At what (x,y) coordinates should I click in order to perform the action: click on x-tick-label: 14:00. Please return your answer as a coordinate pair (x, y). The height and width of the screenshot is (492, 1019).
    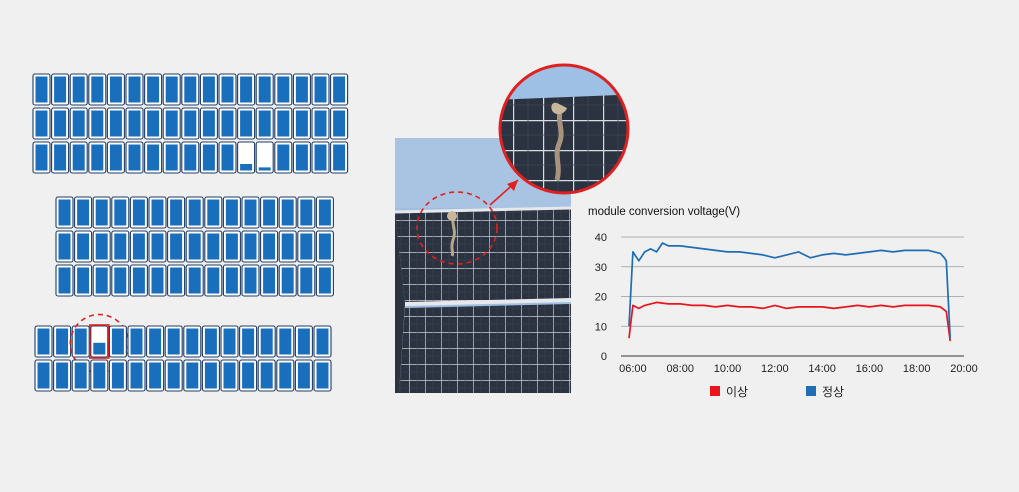
    Looking at the image, I should click on (822, 369).